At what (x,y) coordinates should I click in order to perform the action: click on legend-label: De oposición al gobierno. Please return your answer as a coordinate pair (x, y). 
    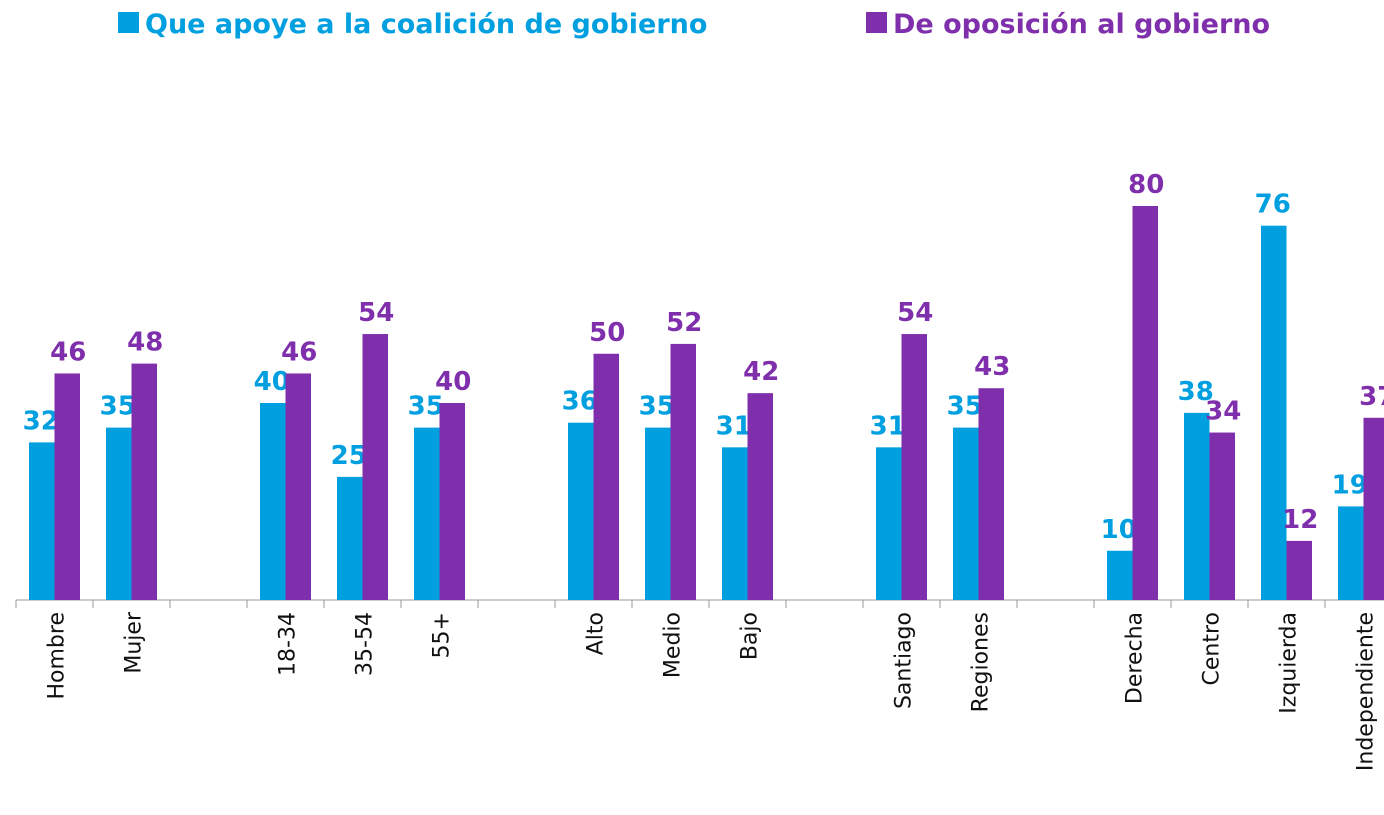
    Looking at the image, I should click on (1081, 24).